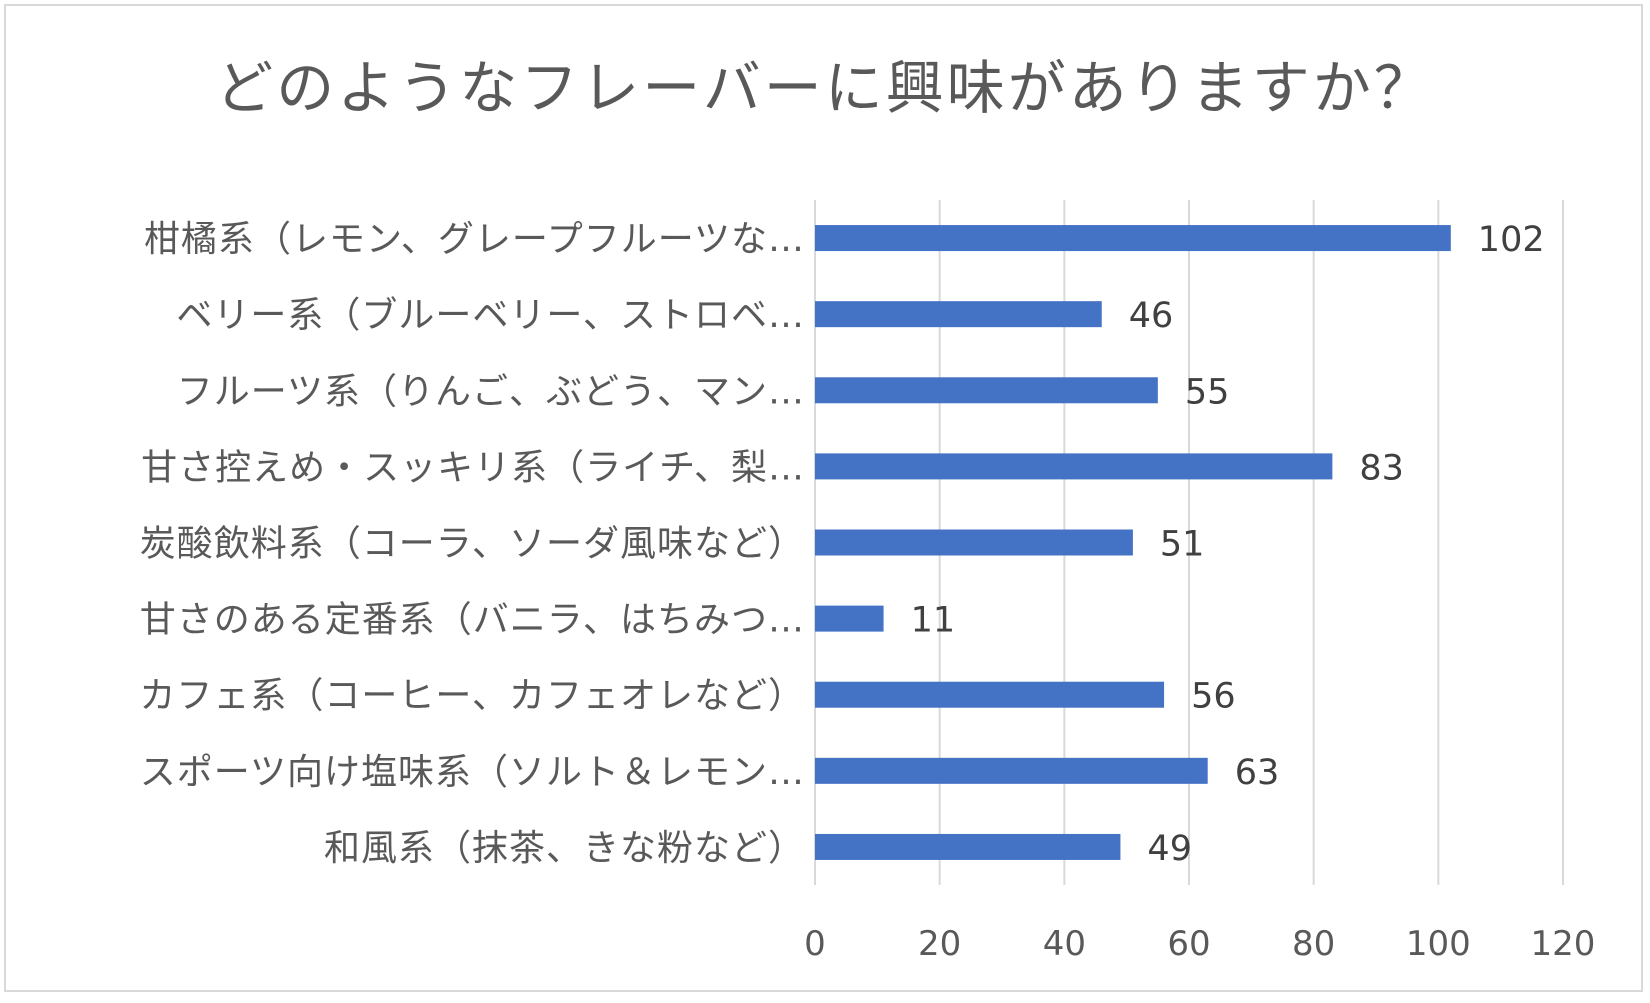 The width and height of the screenshot is (1650, 1003). What do you see at coordinates (815, 944) in the screenshot?
I see `x-tick-label-0: 0` at bounding box center [815, 944].